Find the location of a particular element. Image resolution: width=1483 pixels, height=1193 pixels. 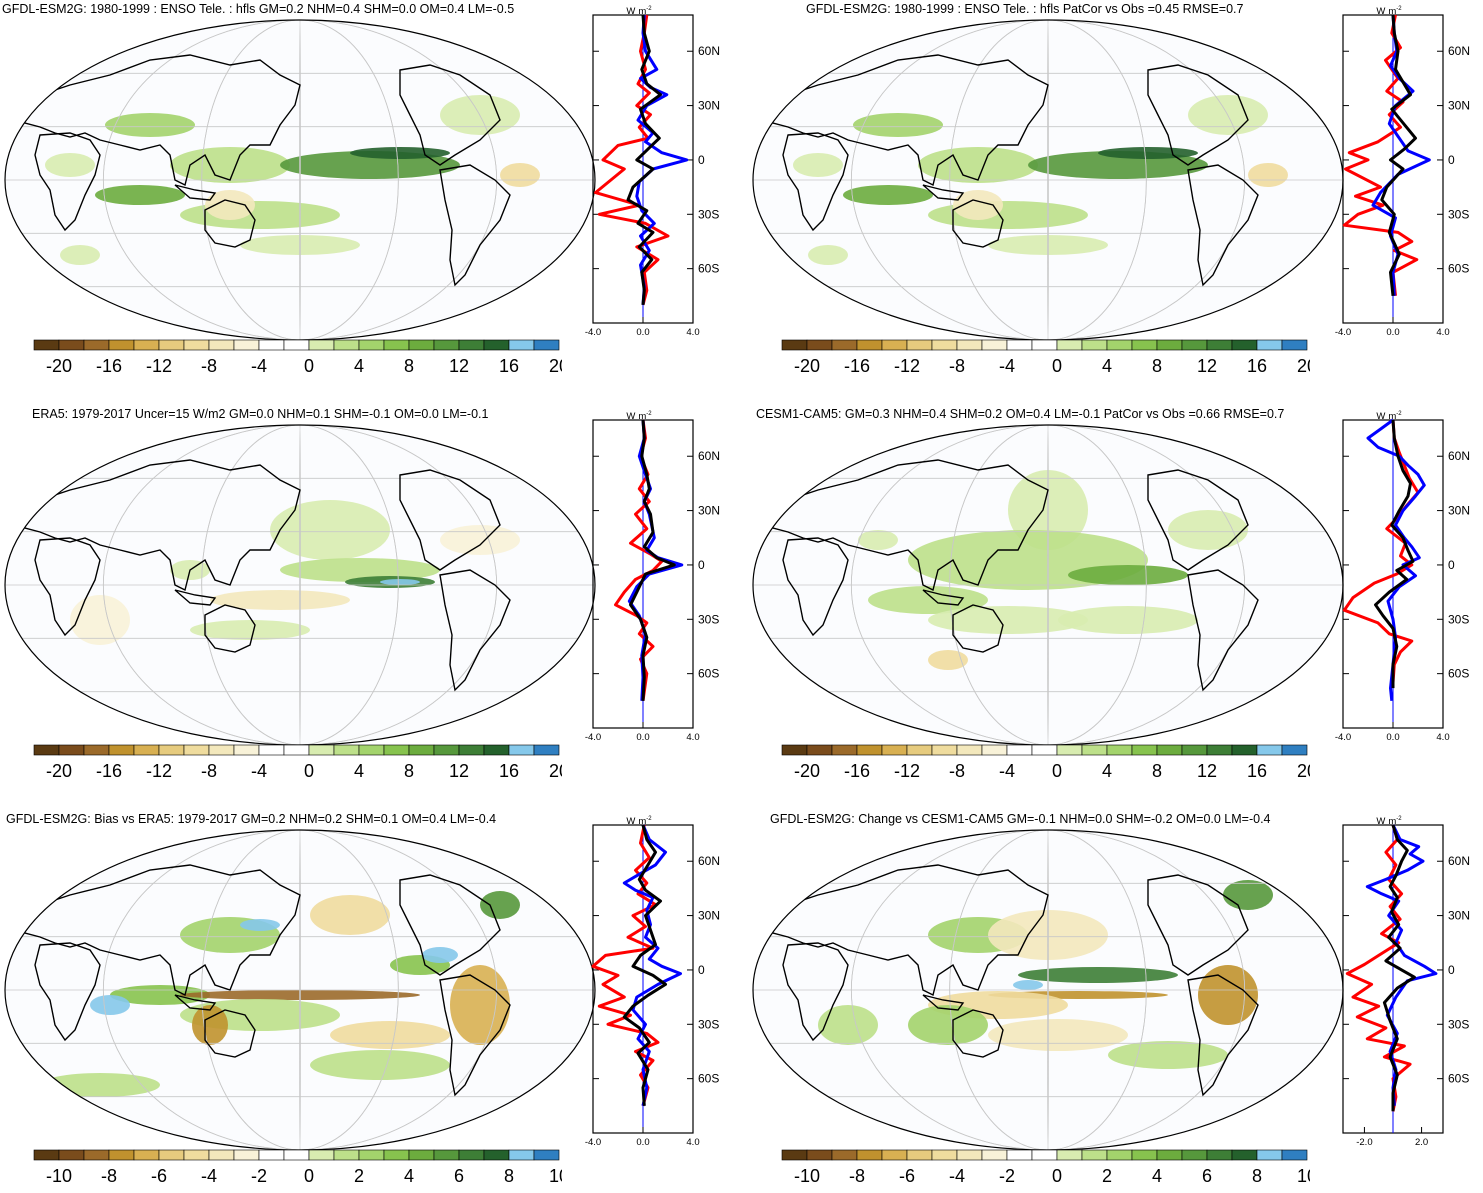

x-tick-label: 2.0 is located at coordinates (1421, 1142).